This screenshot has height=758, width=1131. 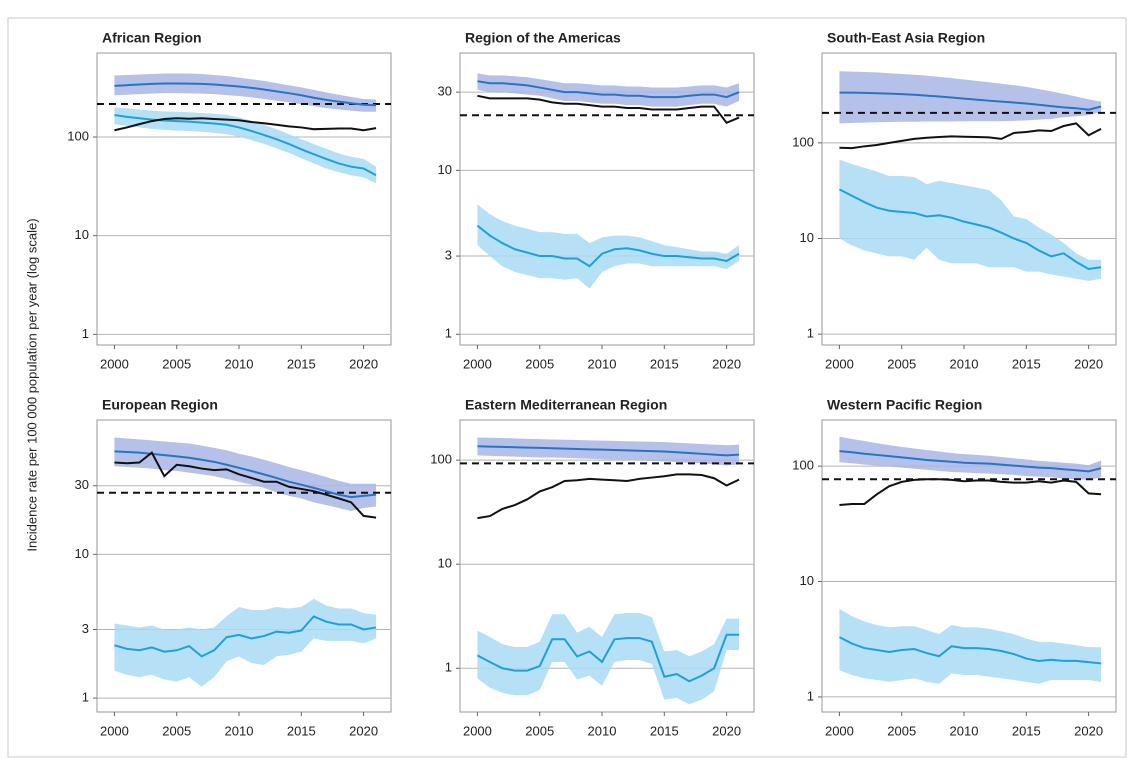 What do you see at coordinates (160, 405) in the screenshot?
I see `panel-title: European Region` at bounding box center [160, 405].